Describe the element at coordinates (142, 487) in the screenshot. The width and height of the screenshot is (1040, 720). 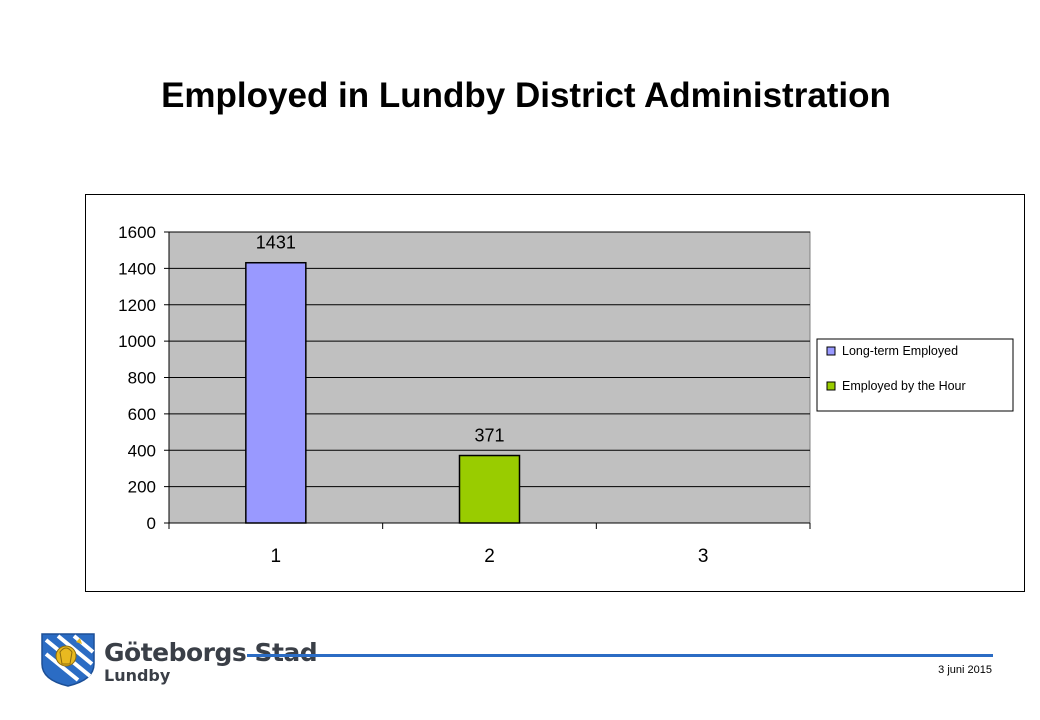
I see `y-tick-label: 200` at that location.